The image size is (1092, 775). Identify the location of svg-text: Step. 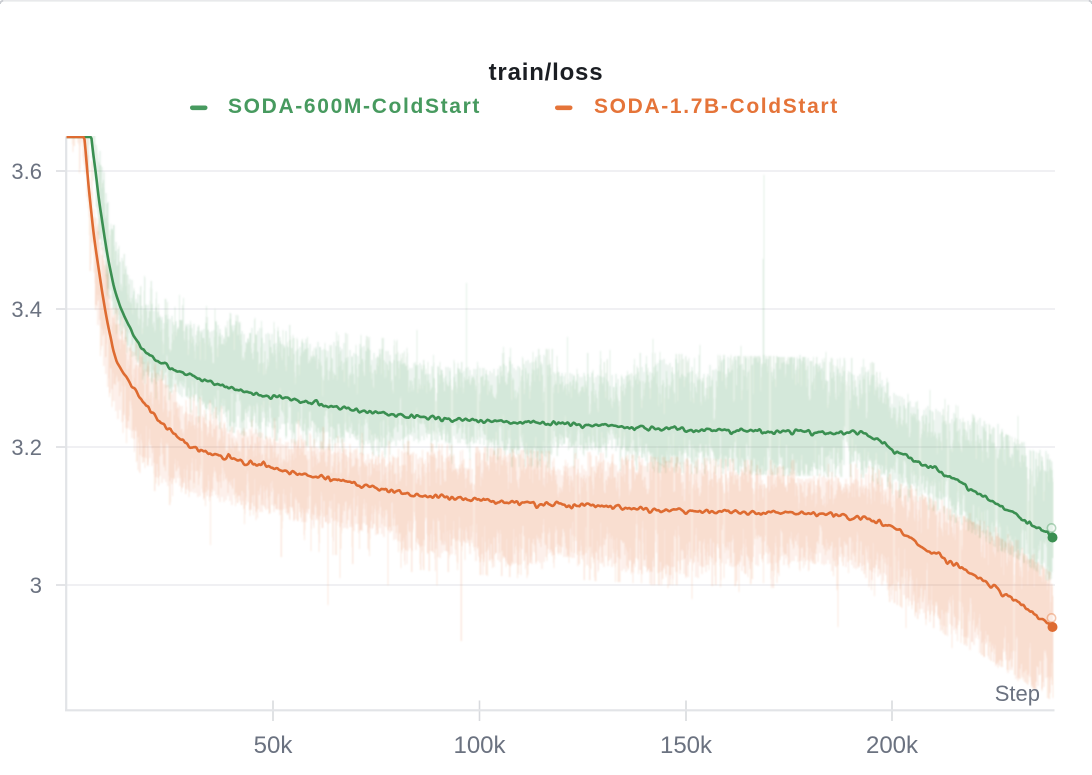
(1017, 693).